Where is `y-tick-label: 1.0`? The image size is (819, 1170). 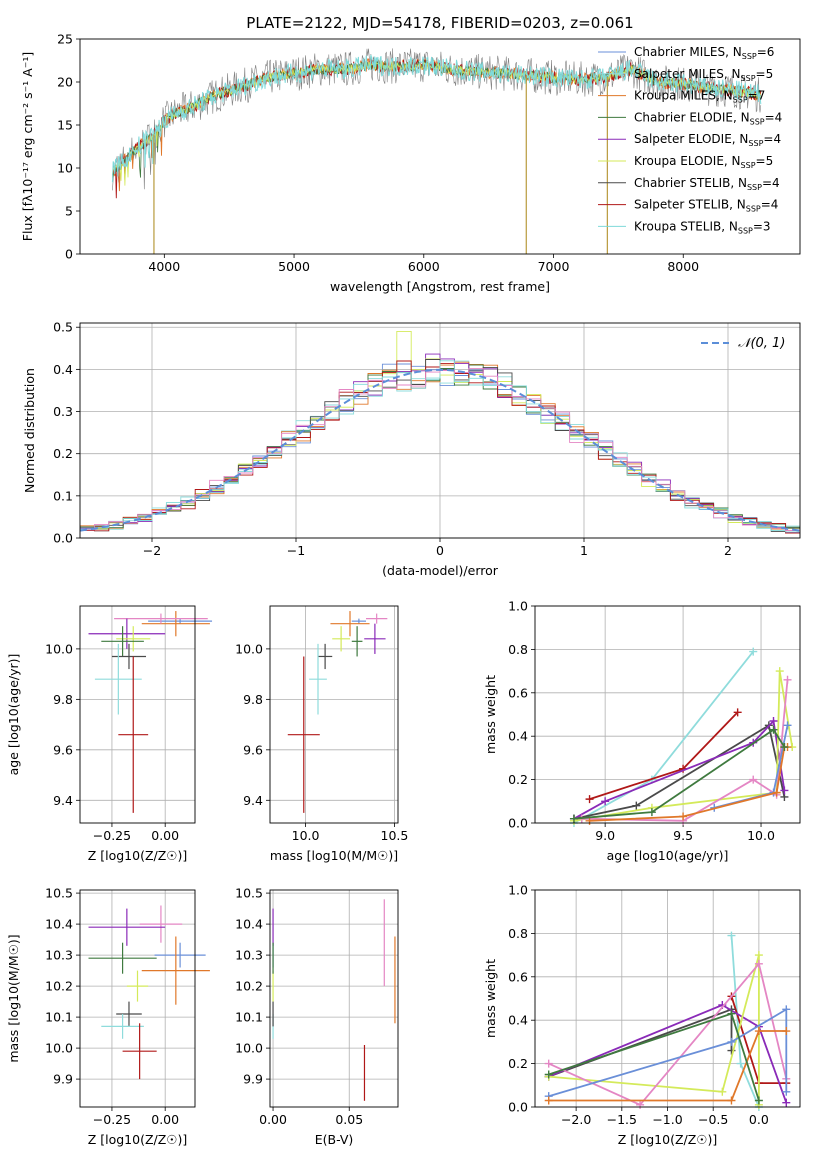 y-tick-label: 1.0 is located at coordinates (518, 606).